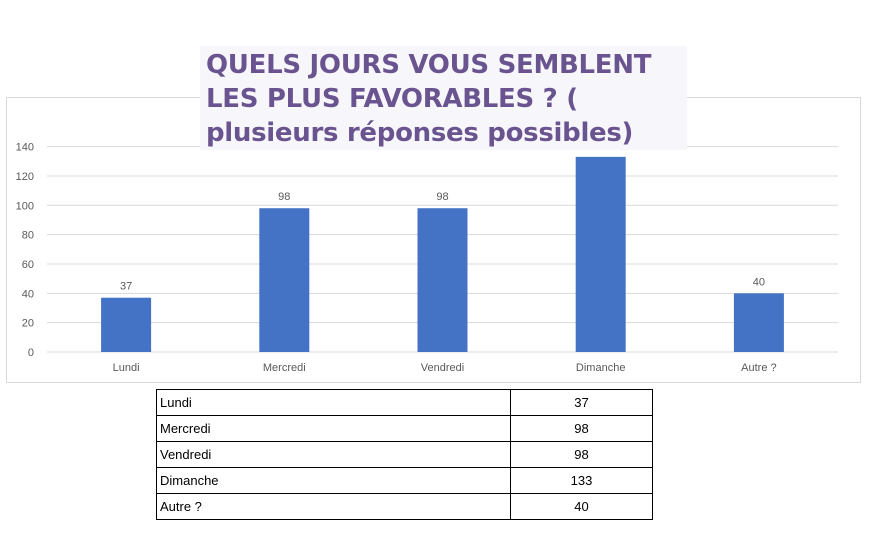 The image size is (872, 534). I want to click on y-tick-label: 80, so click(28, 236).